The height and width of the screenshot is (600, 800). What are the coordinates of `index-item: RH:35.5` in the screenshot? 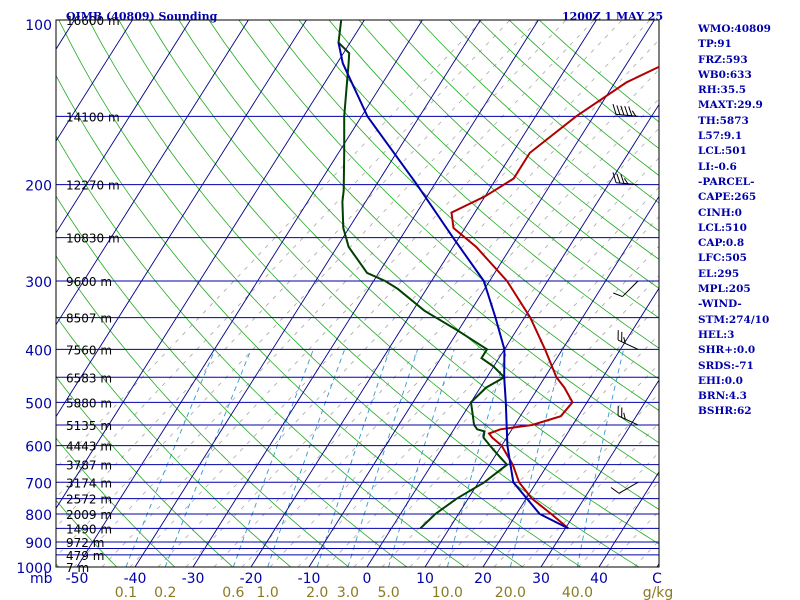 It's located at (722, 90).